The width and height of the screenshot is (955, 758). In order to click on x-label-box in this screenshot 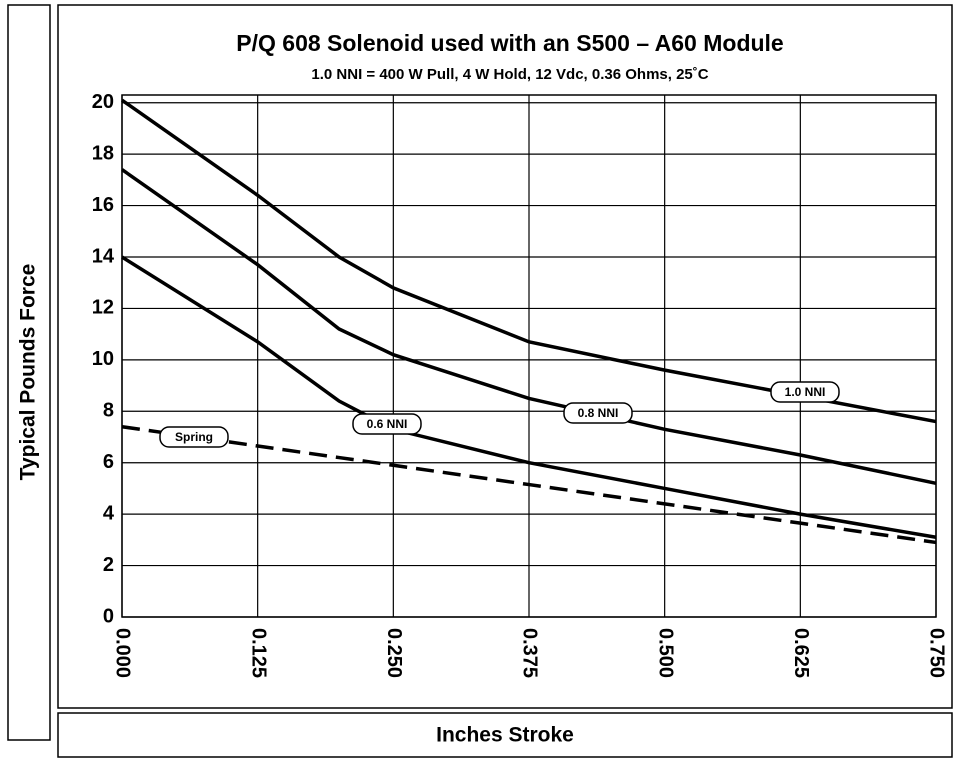, I will do `click(505, 735)`.